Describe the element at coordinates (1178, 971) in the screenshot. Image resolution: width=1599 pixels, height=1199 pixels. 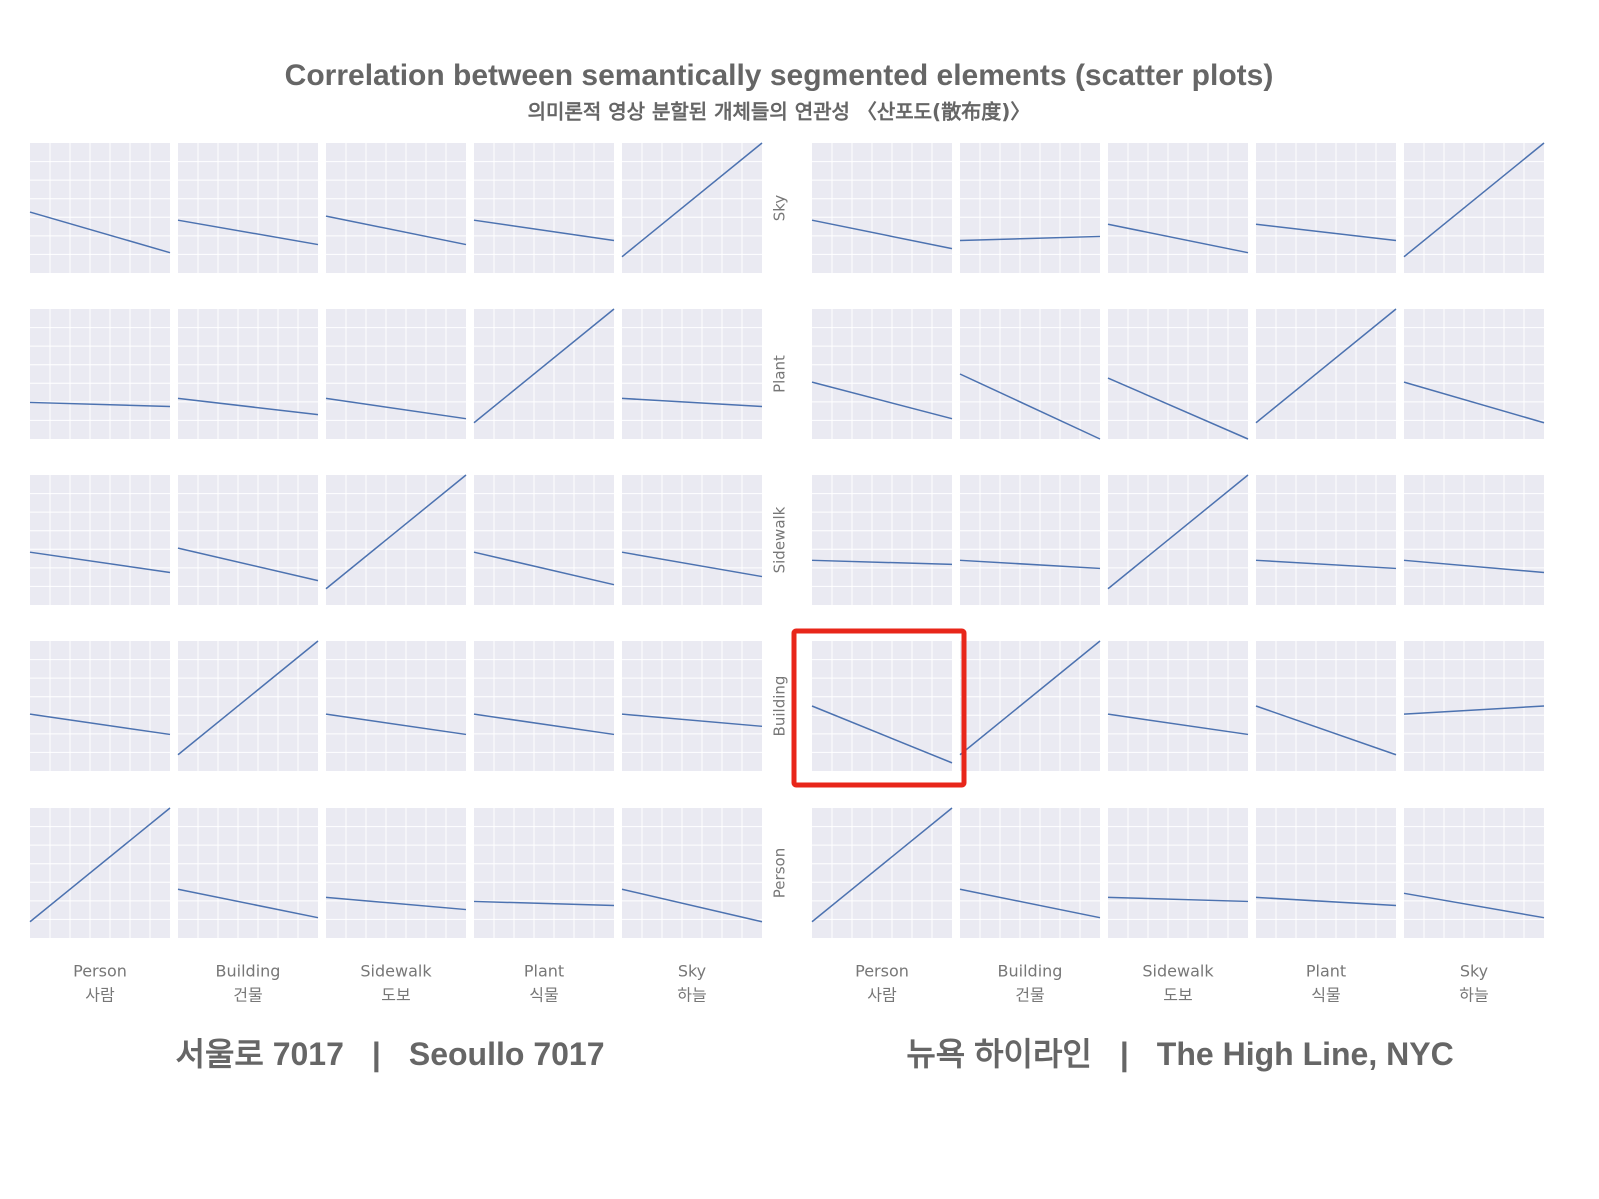
I see `column-label: Sidewalk` at that location.